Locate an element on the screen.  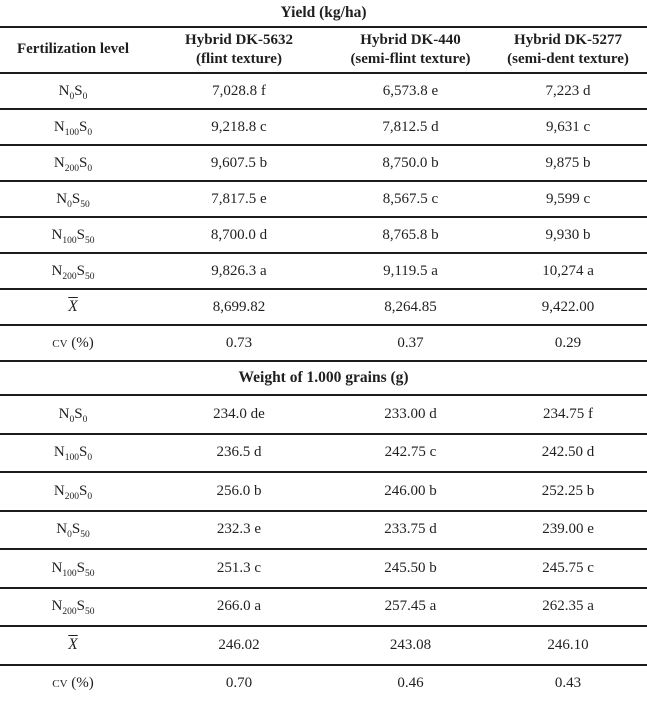
value-cell: 0.29 is located at coordinates (568, 343).